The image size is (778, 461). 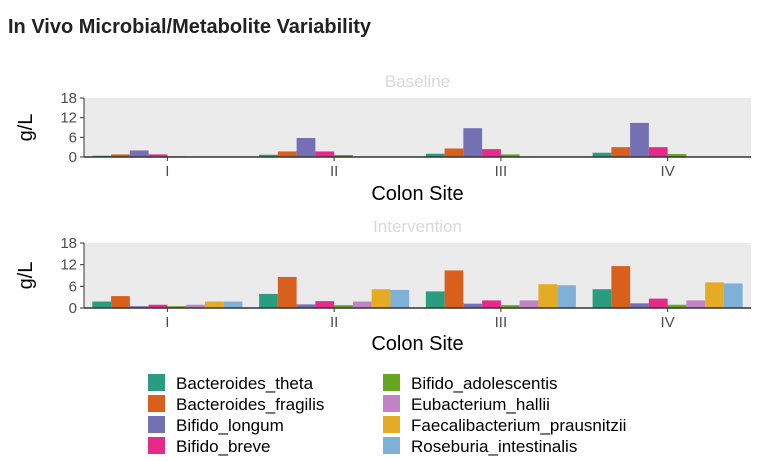 What do you see at coordinates (156, 424) in the screenshot?
I see `legend-key-bifido-longum` at bounding box center [156, 424].